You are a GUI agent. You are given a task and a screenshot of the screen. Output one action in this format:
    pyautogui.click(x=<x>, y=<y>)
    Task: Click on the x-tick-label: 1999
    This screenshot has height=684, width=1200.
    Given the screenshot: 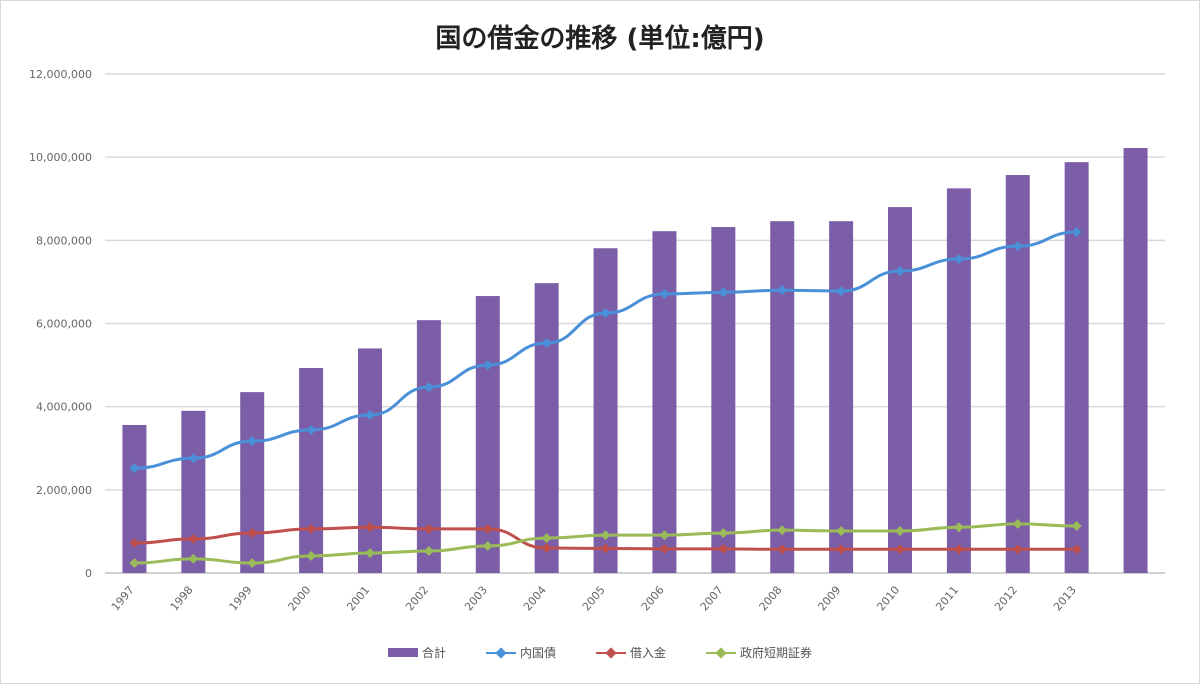 What is the action you would take?
    pyautogui.click(x=241, y=599)
    